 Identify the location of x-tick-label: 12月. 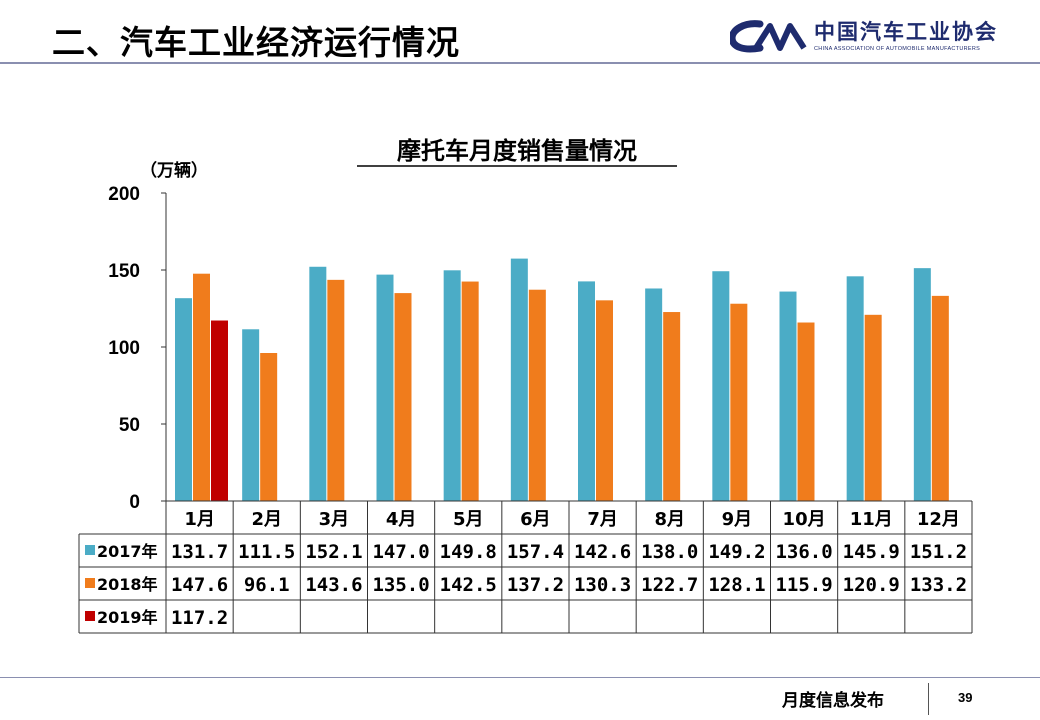
(938, 519).